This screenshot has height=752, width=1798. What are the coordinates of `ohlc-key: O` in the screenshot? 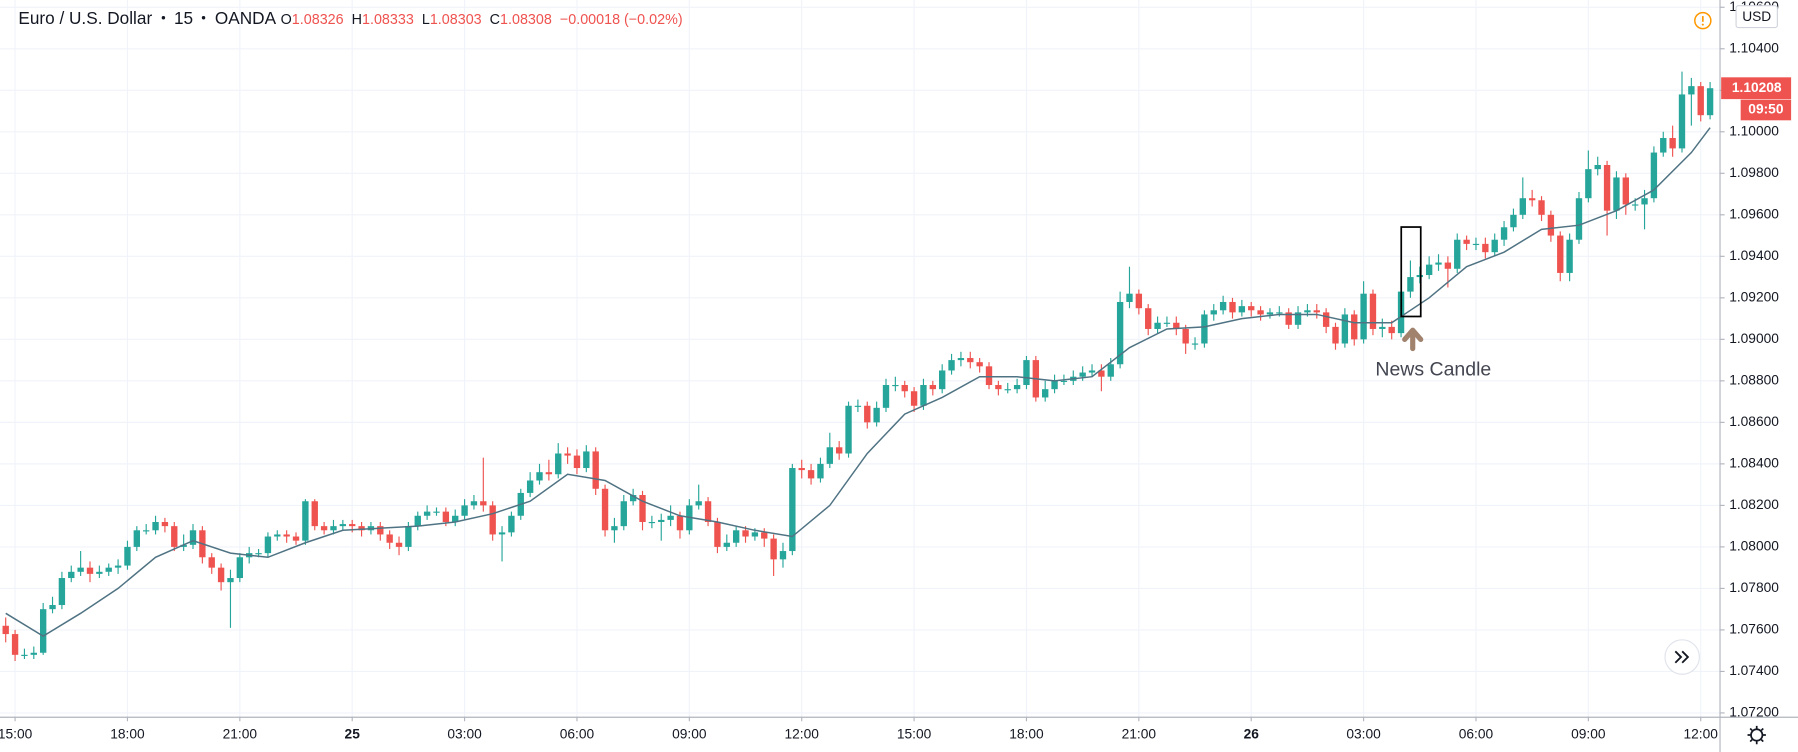 It's located at (286, 19).